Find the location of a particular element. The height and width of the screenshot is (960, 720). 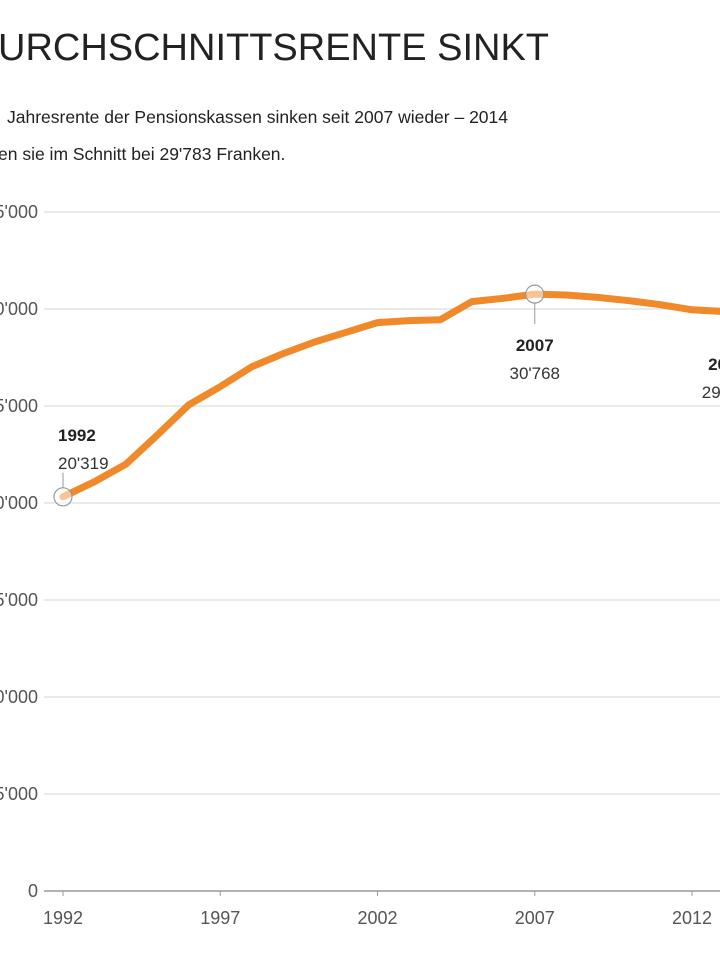

chart-title: URCHSCHNITTSRENTE SINKT is located at coordinates (274, 48).